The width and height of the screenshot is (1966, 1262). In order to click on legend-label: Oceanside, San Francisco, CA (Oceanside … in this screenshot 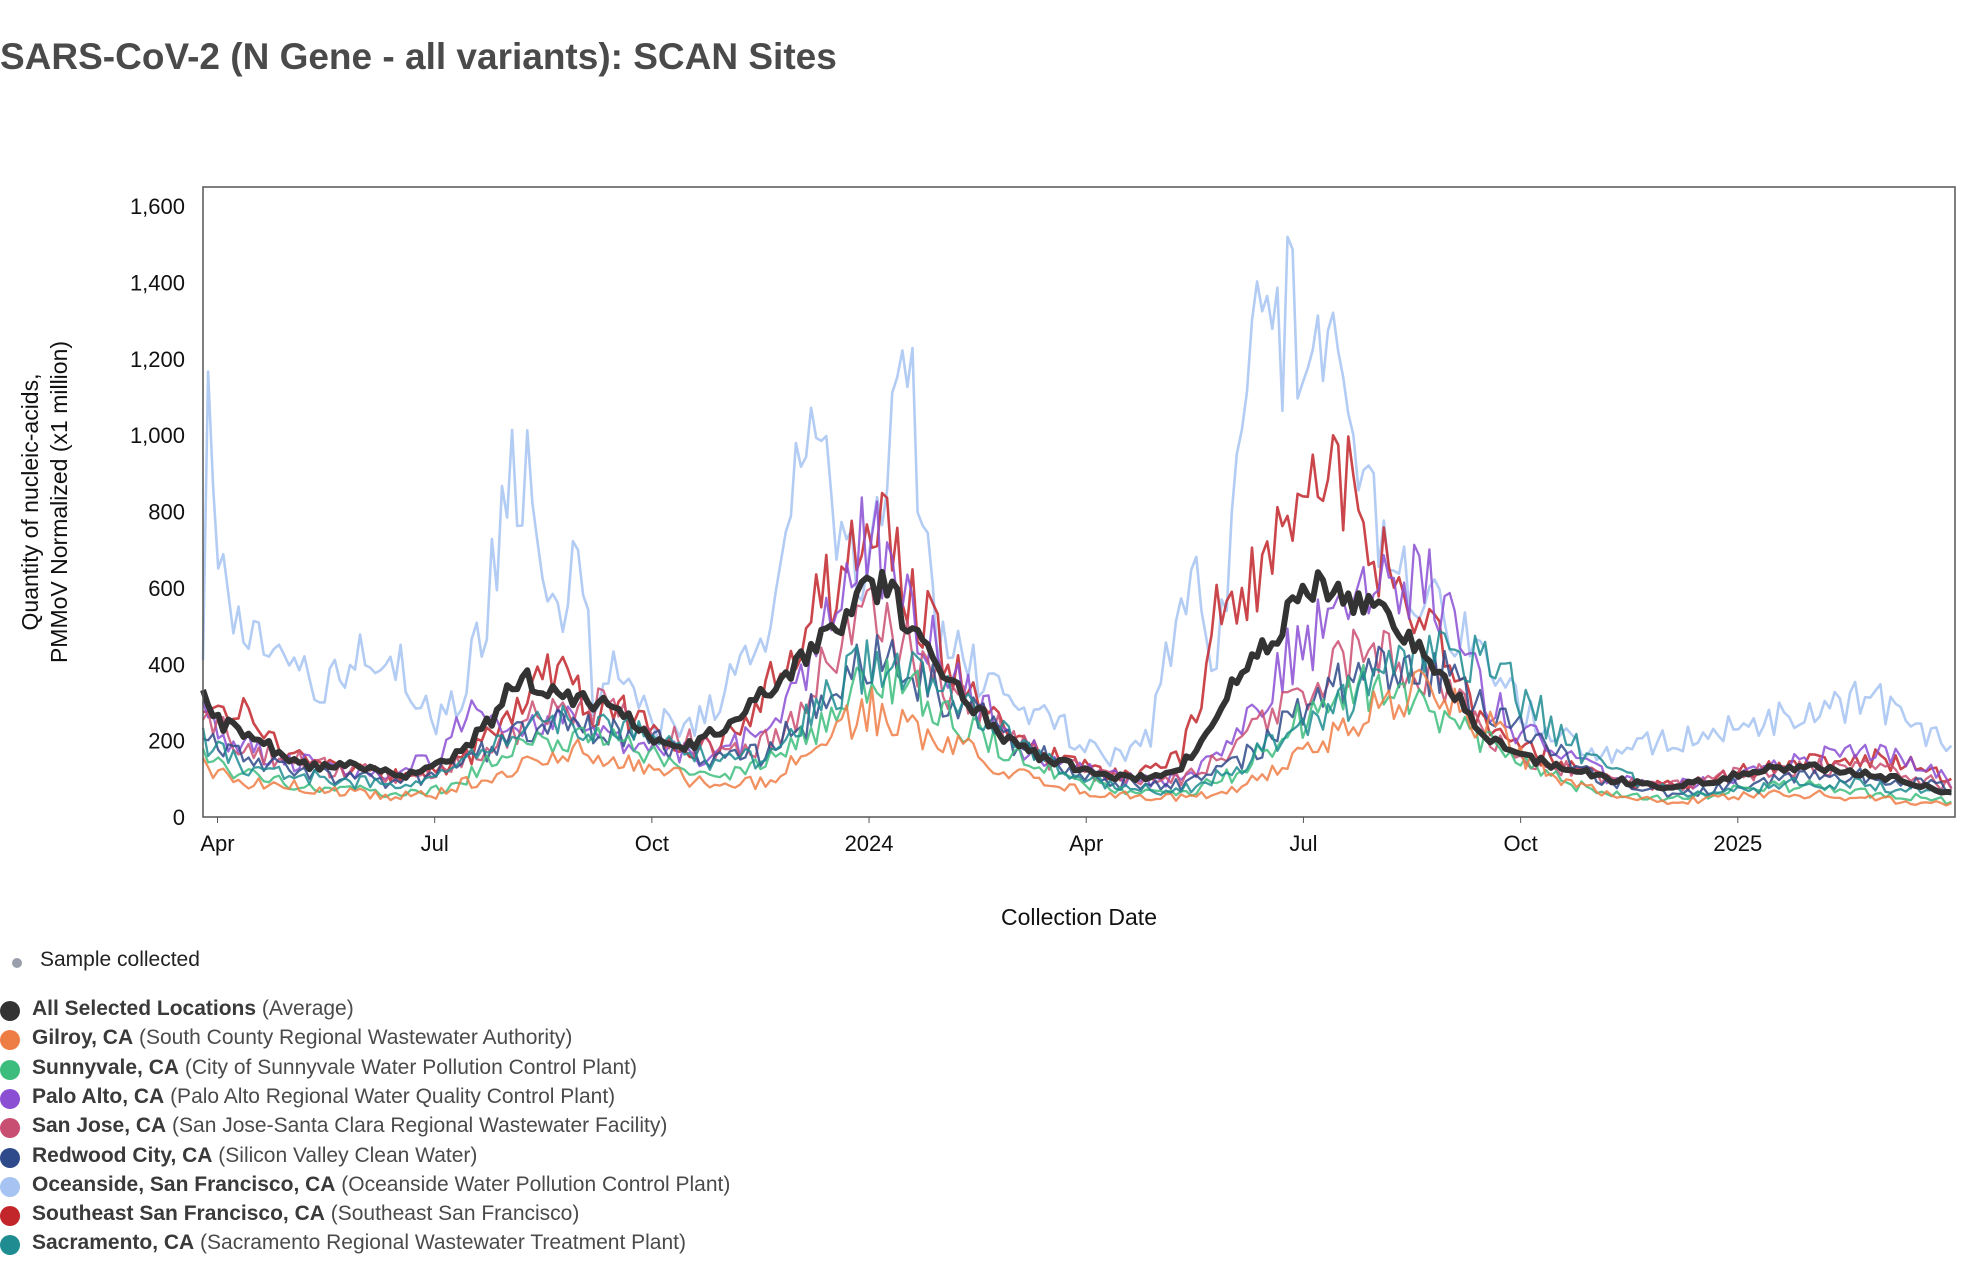, I will do `click(381, 1185)`.